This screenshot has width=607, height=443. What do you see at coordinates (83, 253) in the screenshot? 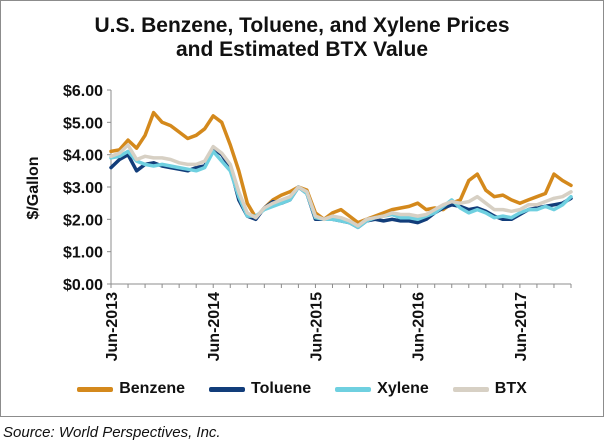
I see `y-tick-label: $1.00` at bounding box center [83, 253].